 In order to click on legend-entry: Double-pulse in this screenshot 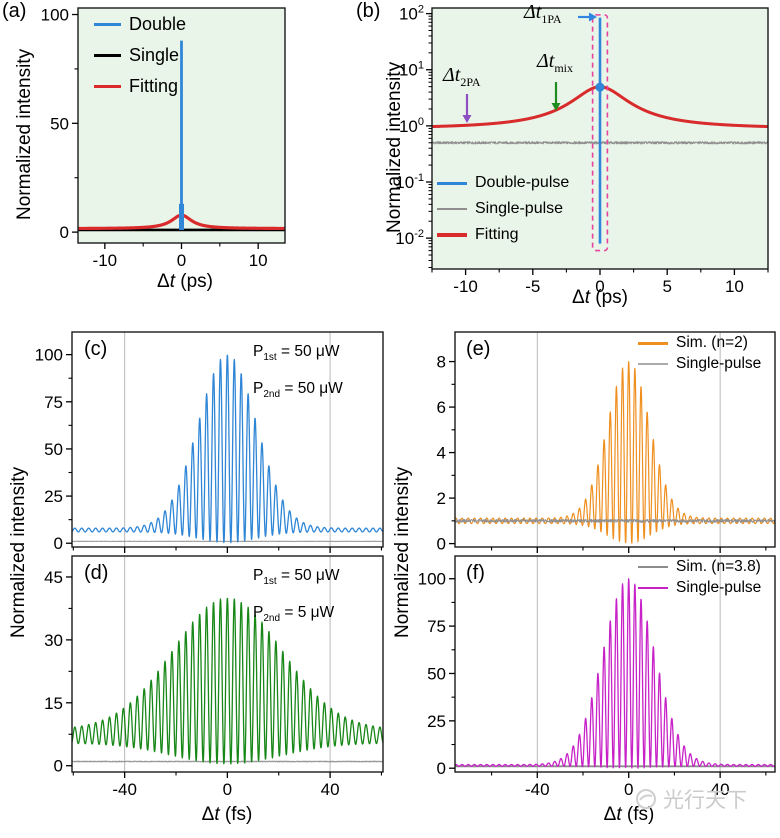, I will do `click(503, 183)`.